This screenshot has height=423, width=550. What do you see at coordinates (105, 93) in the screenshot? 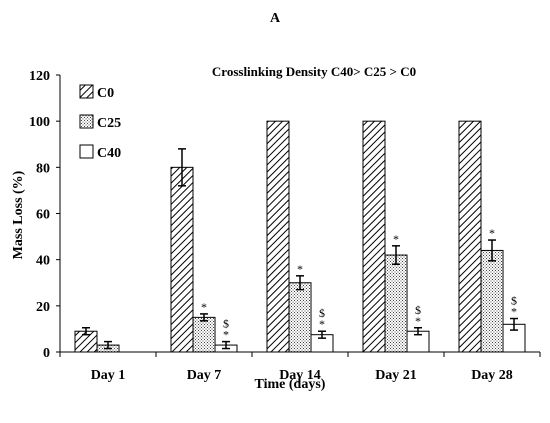
I see `legend-label: C0` at bounding box center [105, 93].